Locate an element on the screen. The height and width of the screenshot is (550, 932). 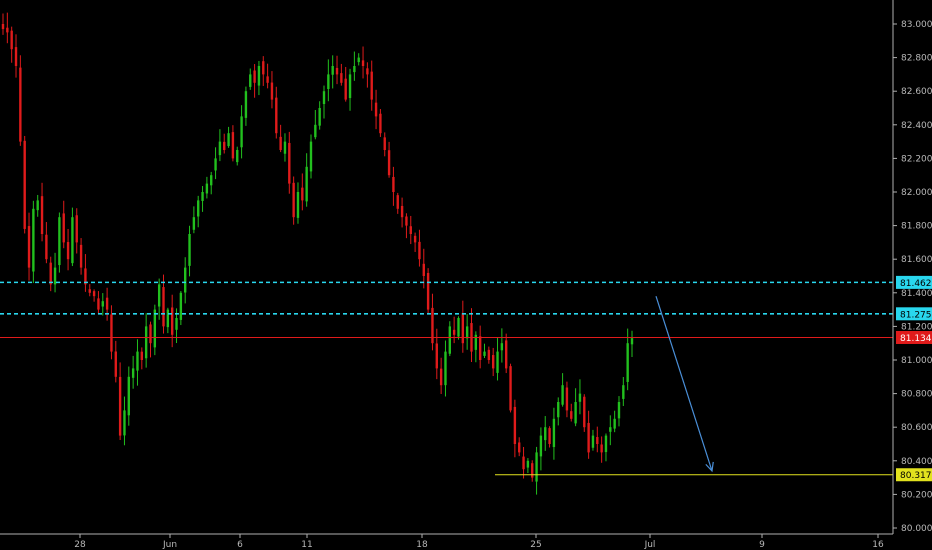
price-tick-label: 80.600 is located at coordinates (916, 428).